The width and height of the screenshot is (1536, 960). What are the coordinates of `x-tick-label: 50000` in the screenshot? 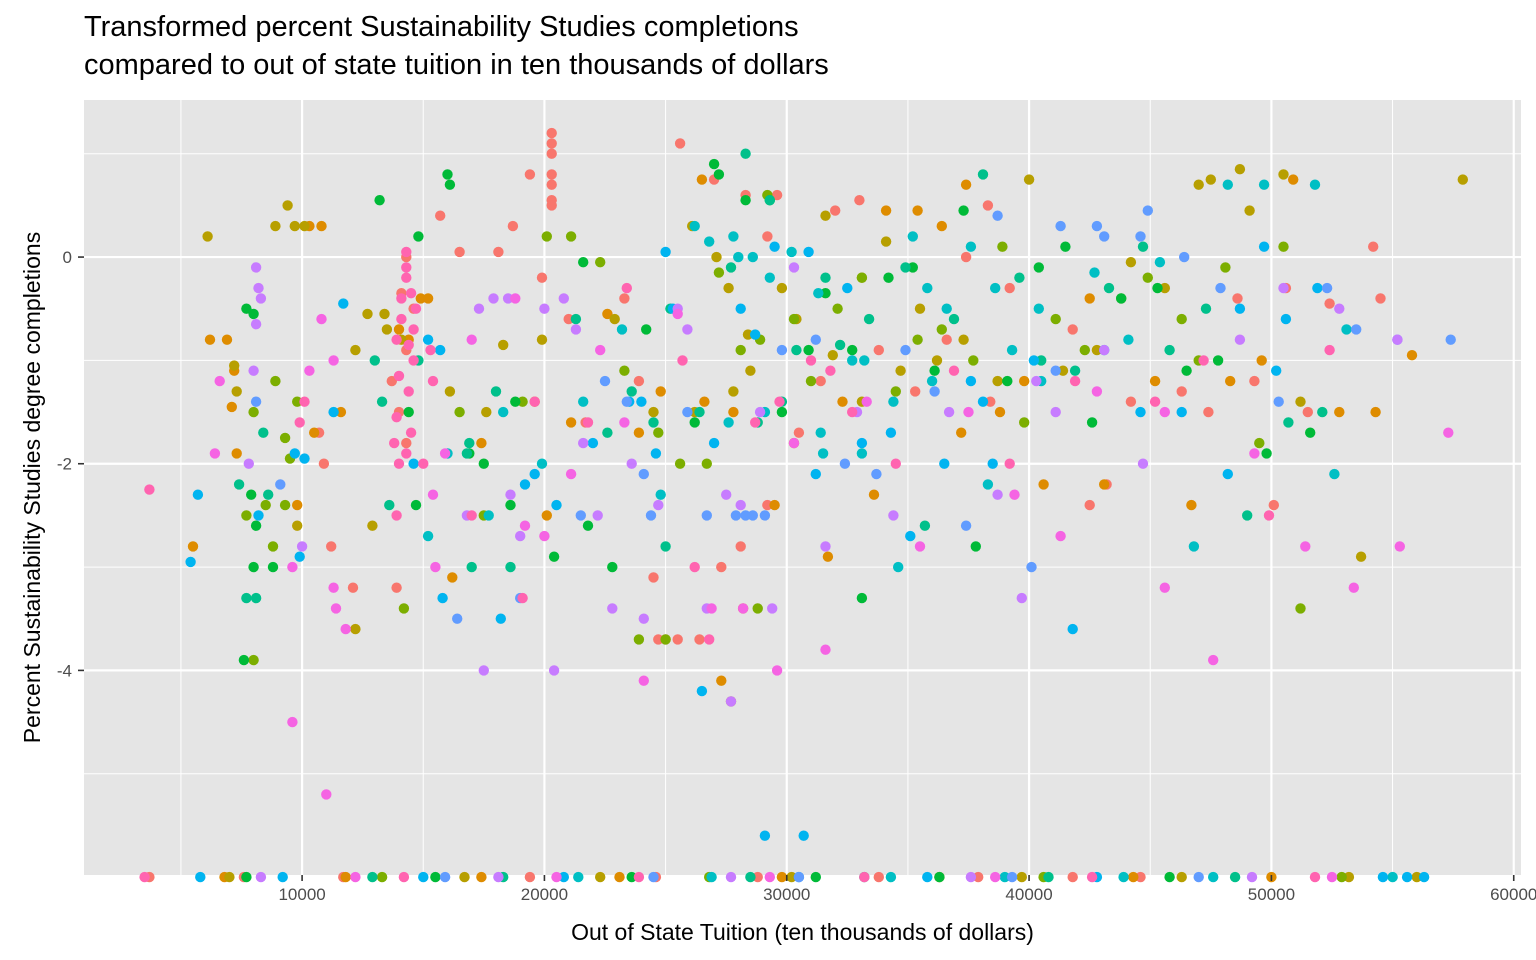 It's located at (1271, 894).